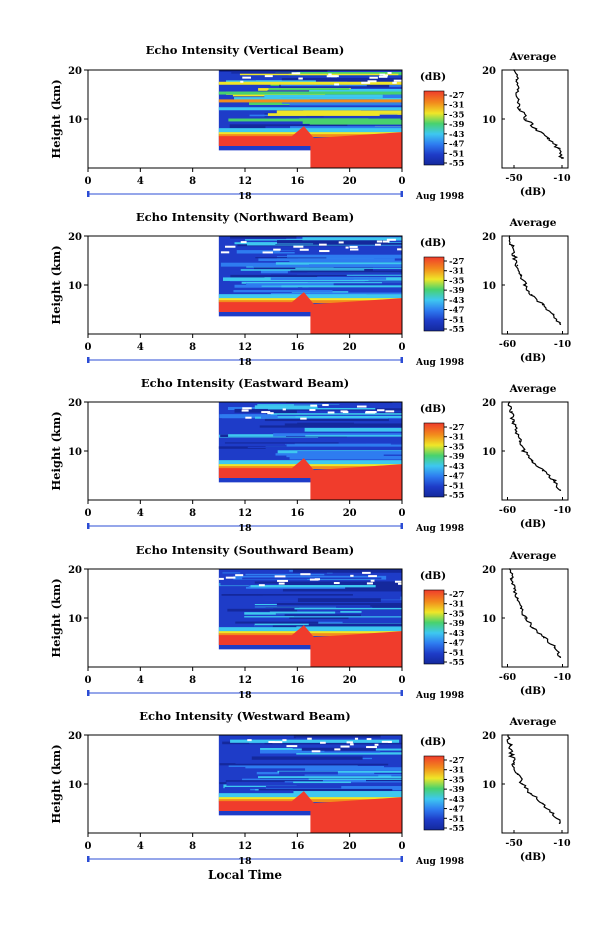 This screenshot has width=616, height=929. I want to click on x-tick-label: 20, so click(350, 846).